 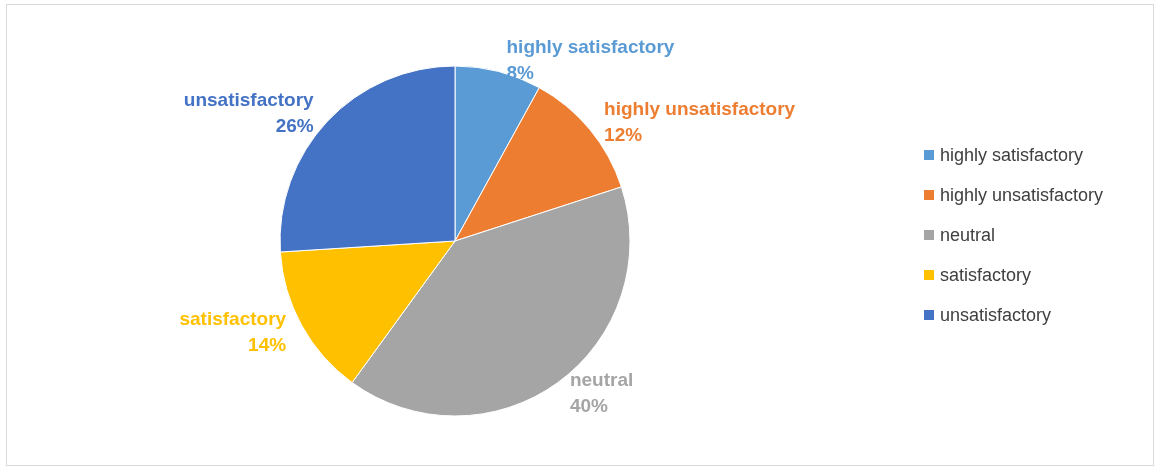 I want to click on slice-label: neutral, so click(x=601, y=379).